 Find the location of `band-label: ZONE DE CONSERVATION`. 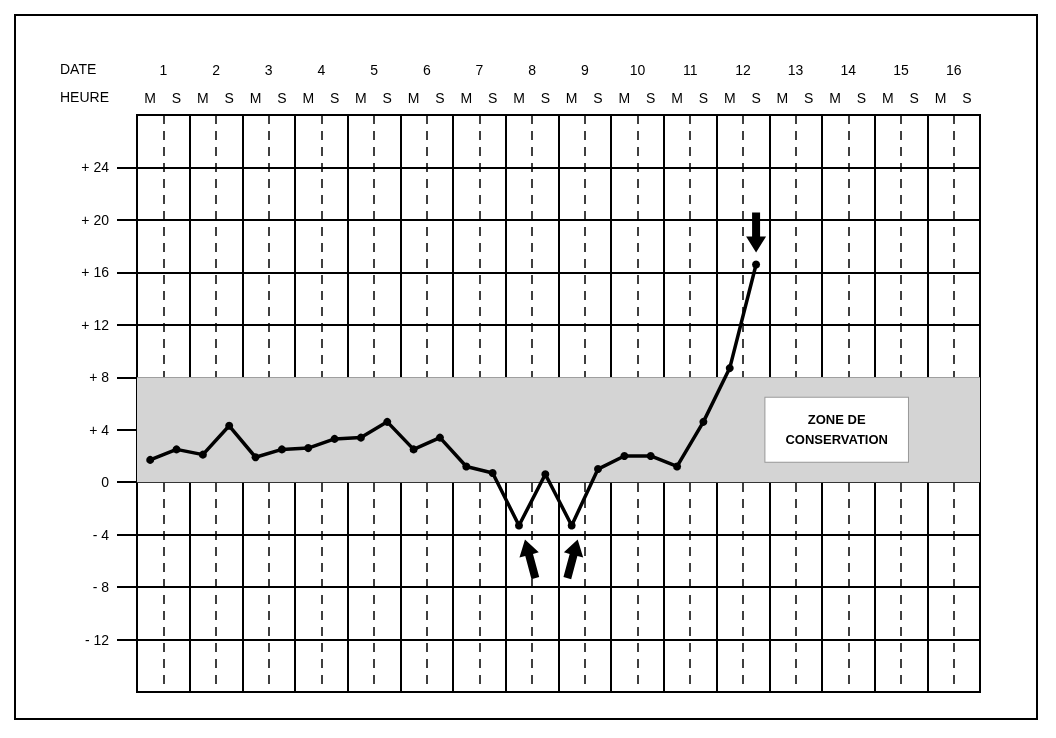

band-label: ZONE DE CONSERVATION is located at coordinates (836, 430).